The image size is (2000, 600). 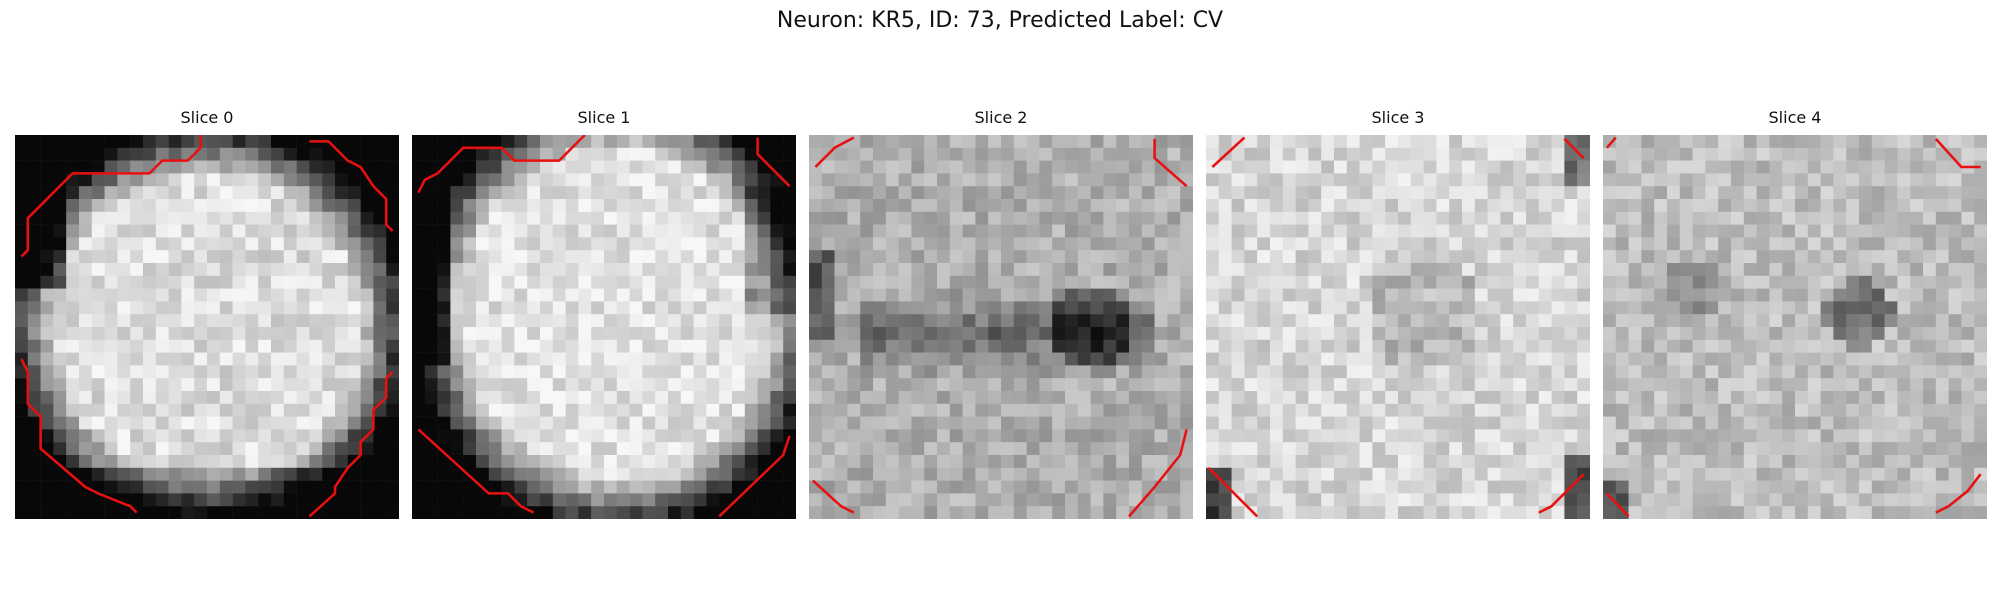 What do you see at coordinates (1795, 117) in the screenshot?
I see `slice-title-4: Slice 4` at bounding box center [1795, 117].